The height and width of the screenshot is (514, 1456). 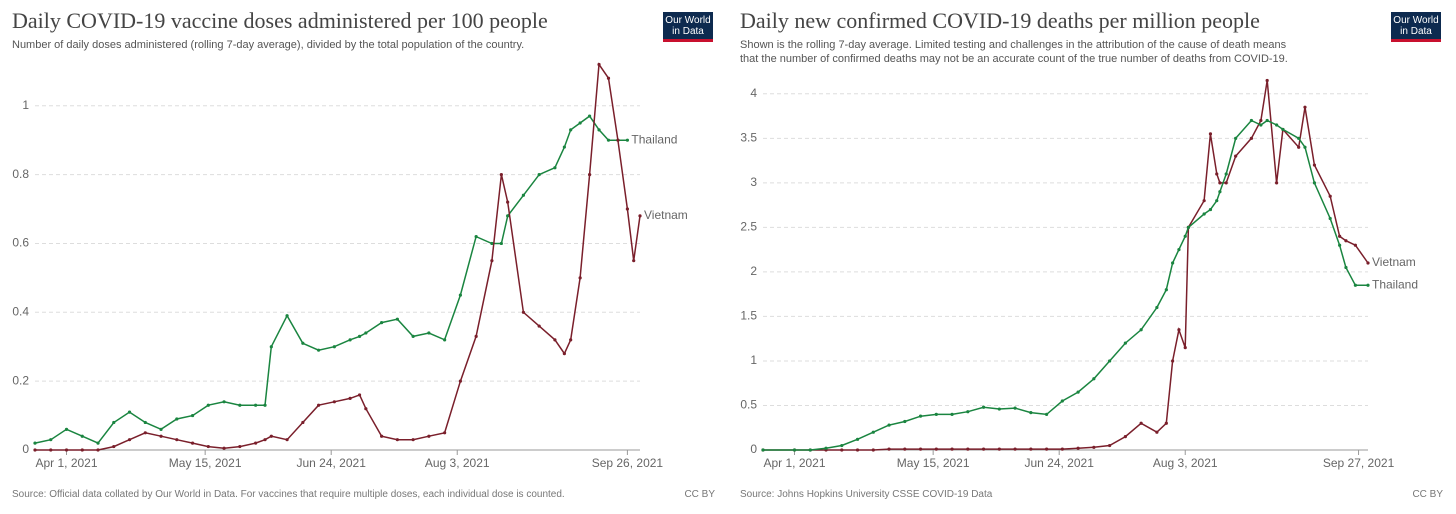 What do you see at coordinates (753, 93) in the screenshot?
I see `y-tick-label: 4` at bounding box center [753, 93].